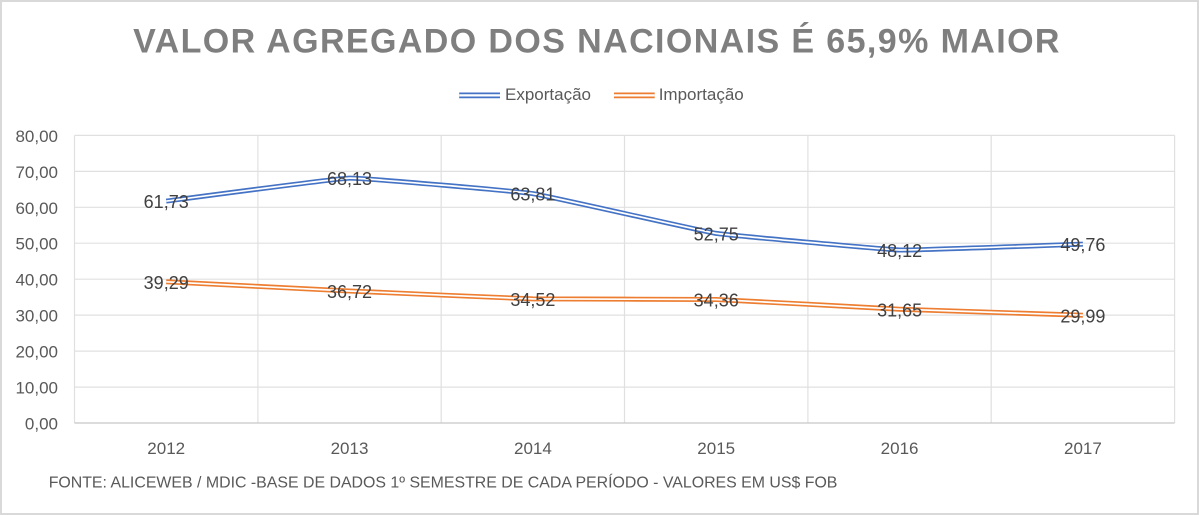  What do you see at coordinates (36, 388) in the screenshot?
I see `svg-text: 10,00` at bounding box center [36, 388].